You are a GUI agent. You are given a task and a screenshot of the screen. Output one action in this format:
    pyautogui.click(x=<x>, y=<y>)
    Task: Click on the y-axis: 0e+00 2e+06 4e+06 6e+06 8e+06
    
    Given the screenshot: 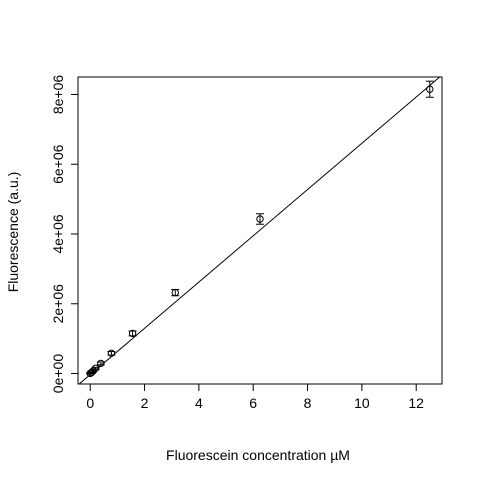 What is the action you would take?
    pyautogui.click(x=64, y=234)
    